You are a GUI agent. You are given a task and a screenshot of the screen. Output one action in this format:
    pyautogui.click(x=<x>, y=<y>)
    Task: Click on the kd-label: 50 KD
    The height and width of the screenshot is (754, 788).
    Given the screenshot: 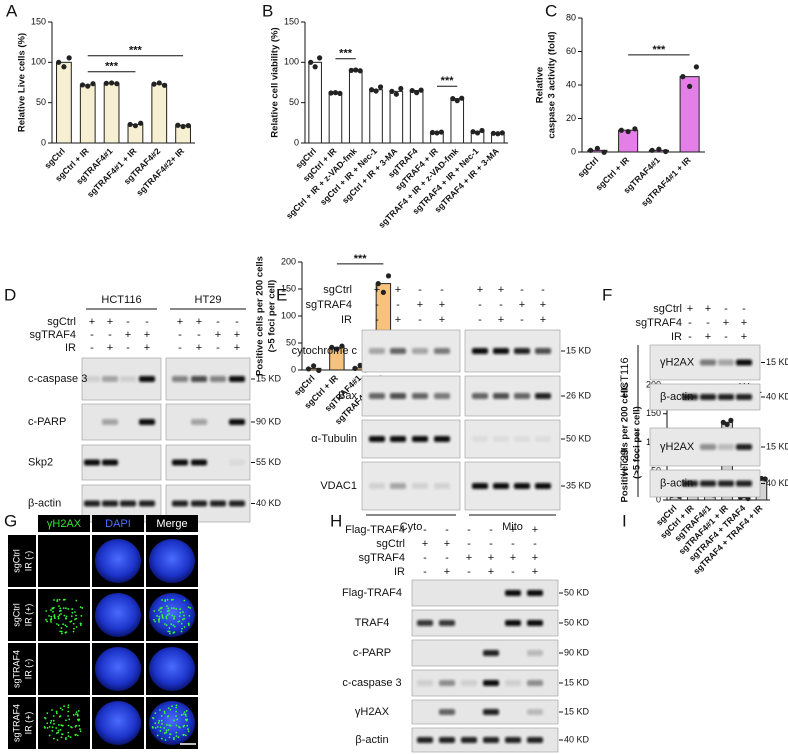 What is the action you would take?
    pyautogui.click(x=579, y=438)
    